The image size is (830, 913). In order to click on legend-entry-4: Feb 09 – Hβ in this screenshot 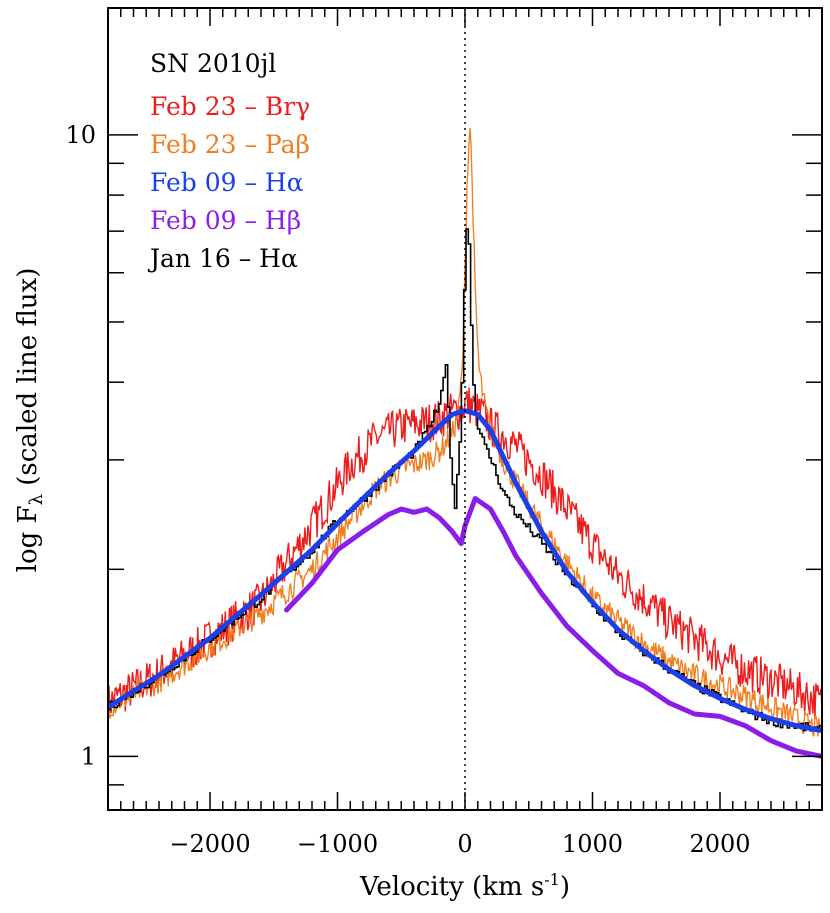, I will do `click(225, 220)`.